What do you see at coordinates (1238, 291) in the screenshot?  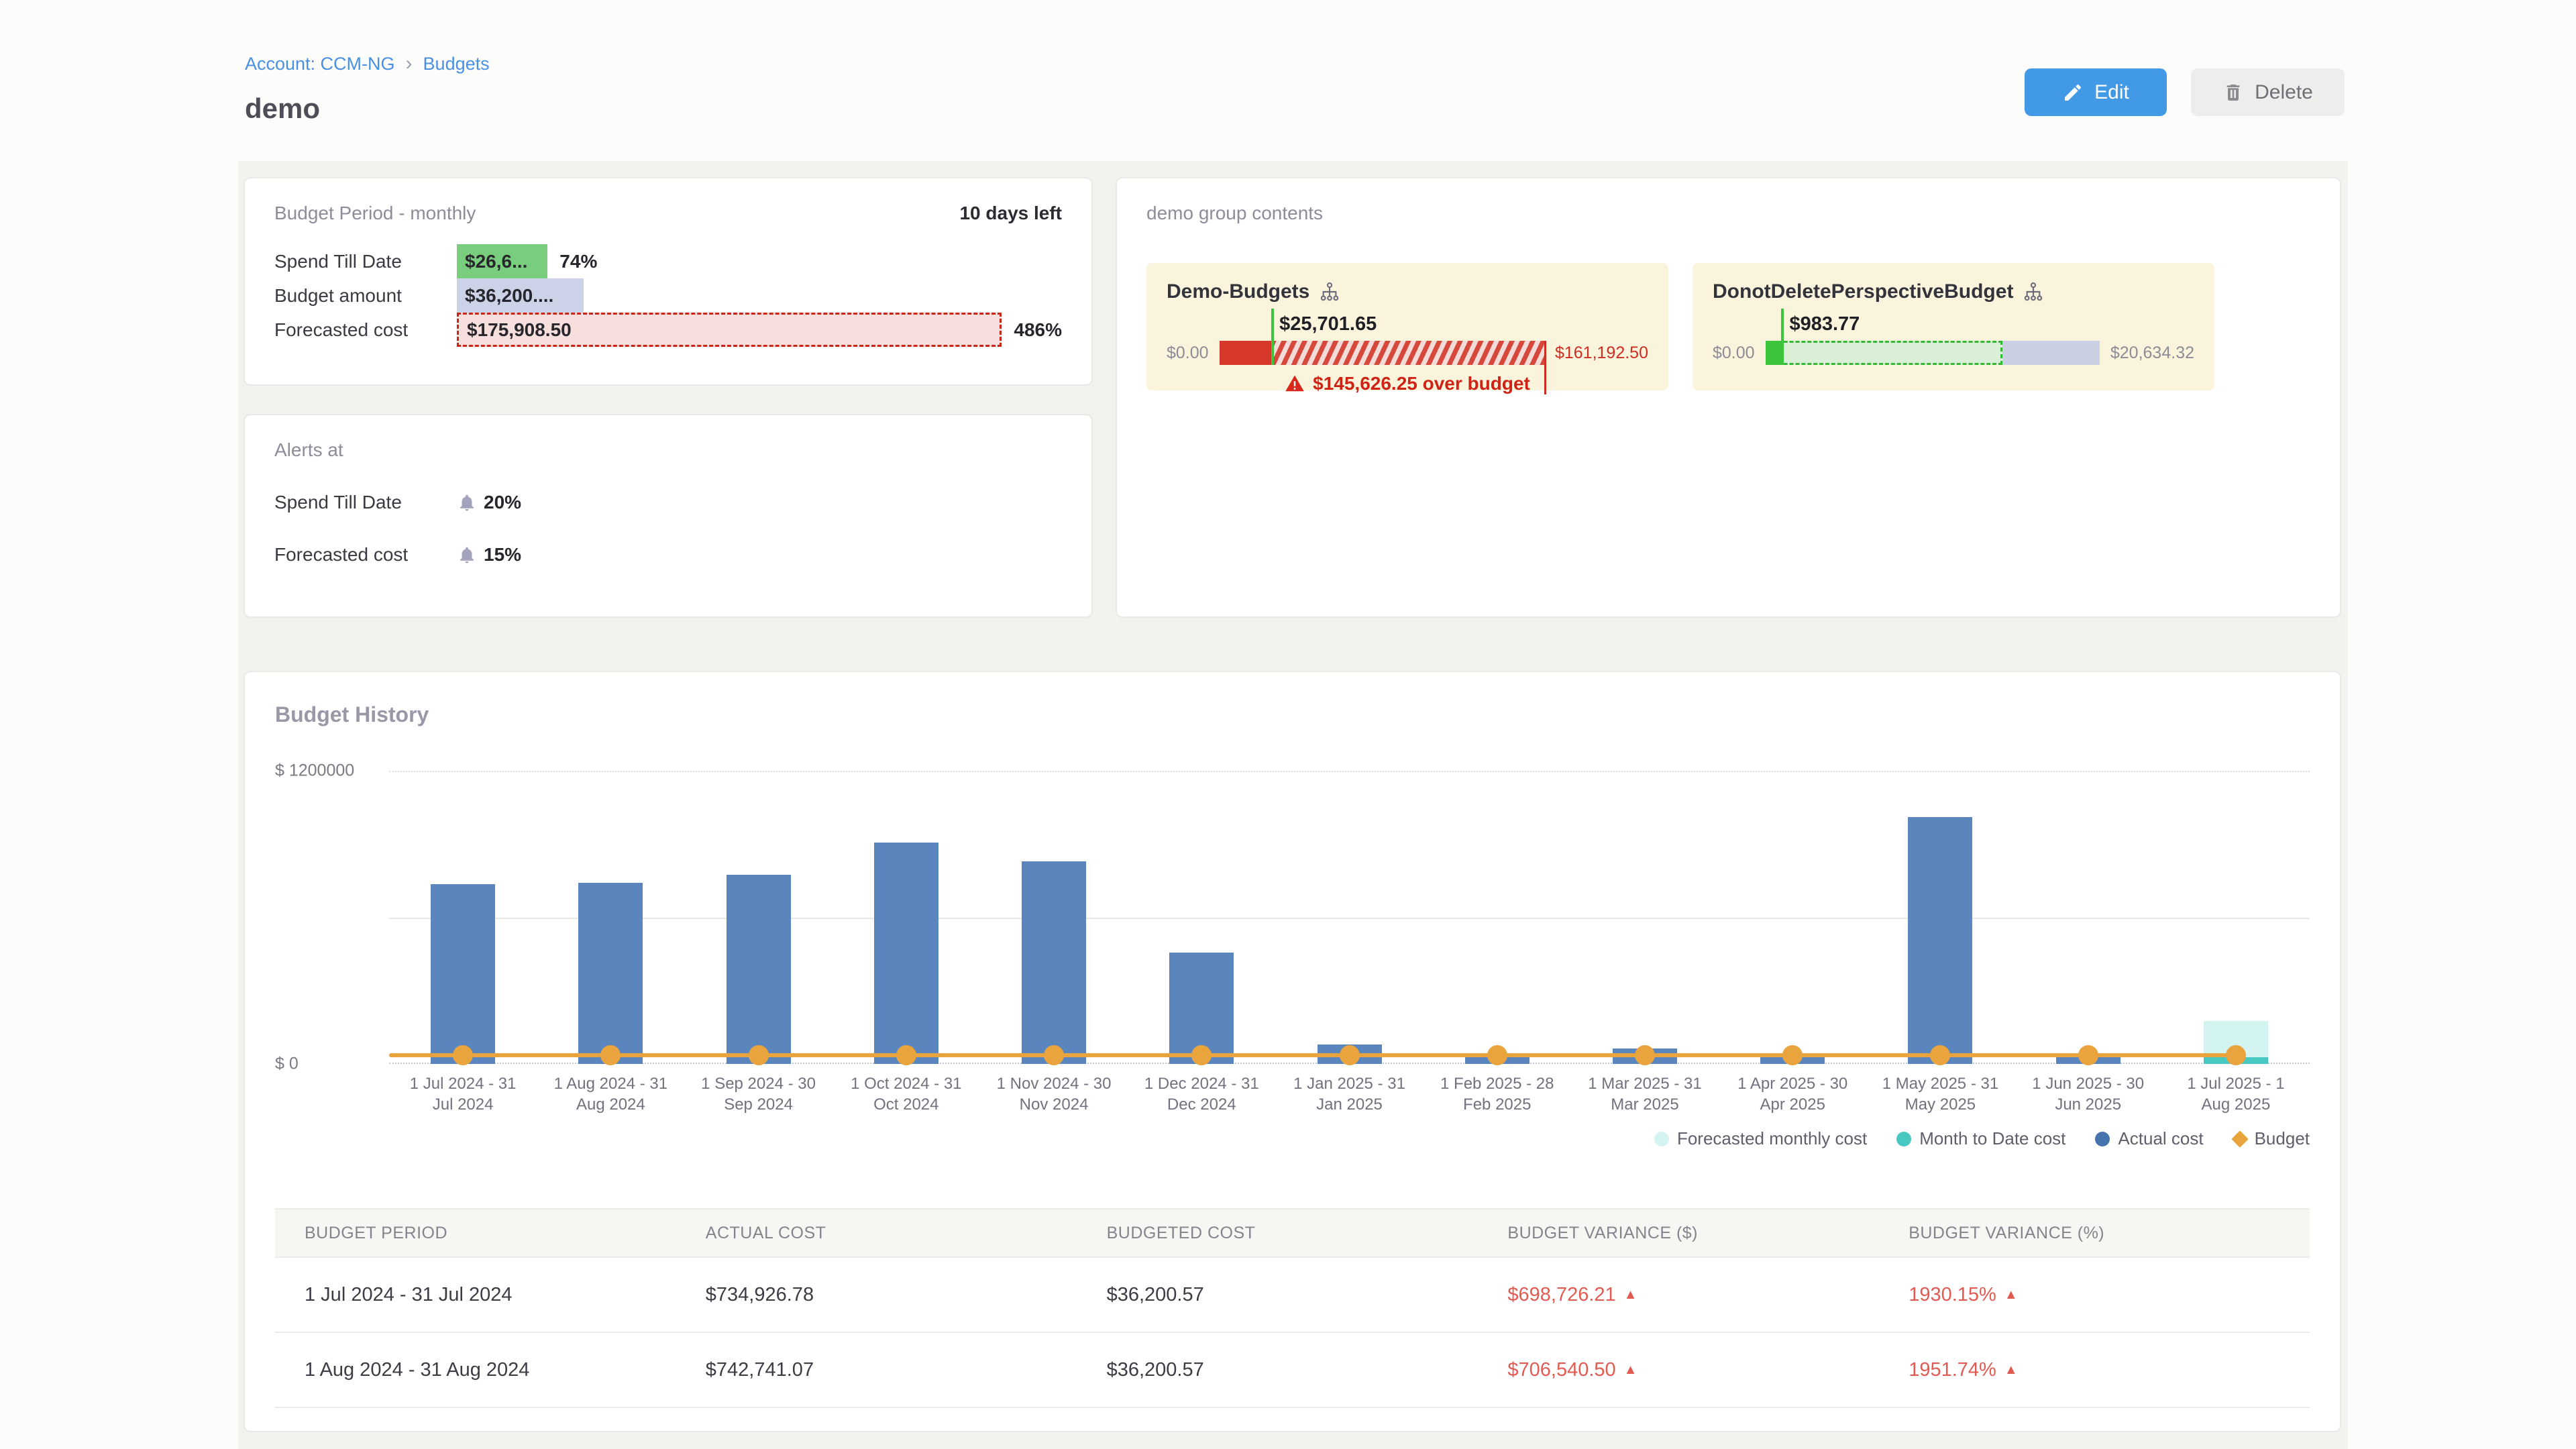 I see `budget-name: Demo-Budgets` at bounding box center [1238, 291].